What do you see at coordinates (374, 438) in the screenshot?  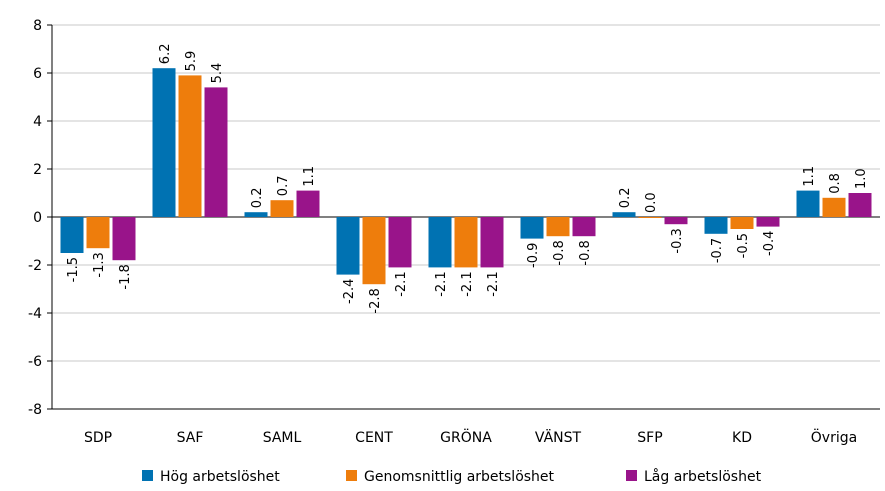 I see `x-tick-label: CENT` at bounding box center [374, 438].